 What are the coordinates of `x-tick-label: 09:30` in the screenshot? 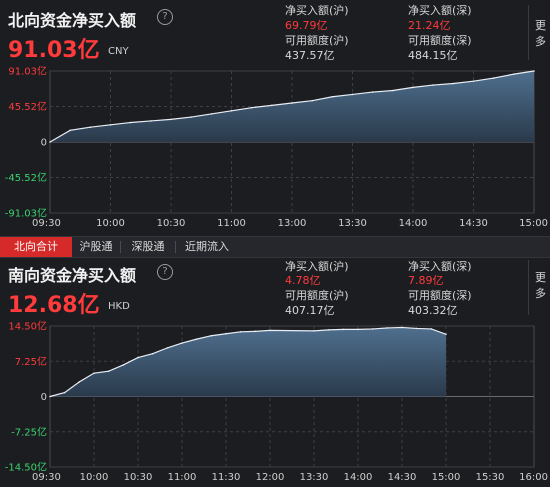 It's located at (46, 477).